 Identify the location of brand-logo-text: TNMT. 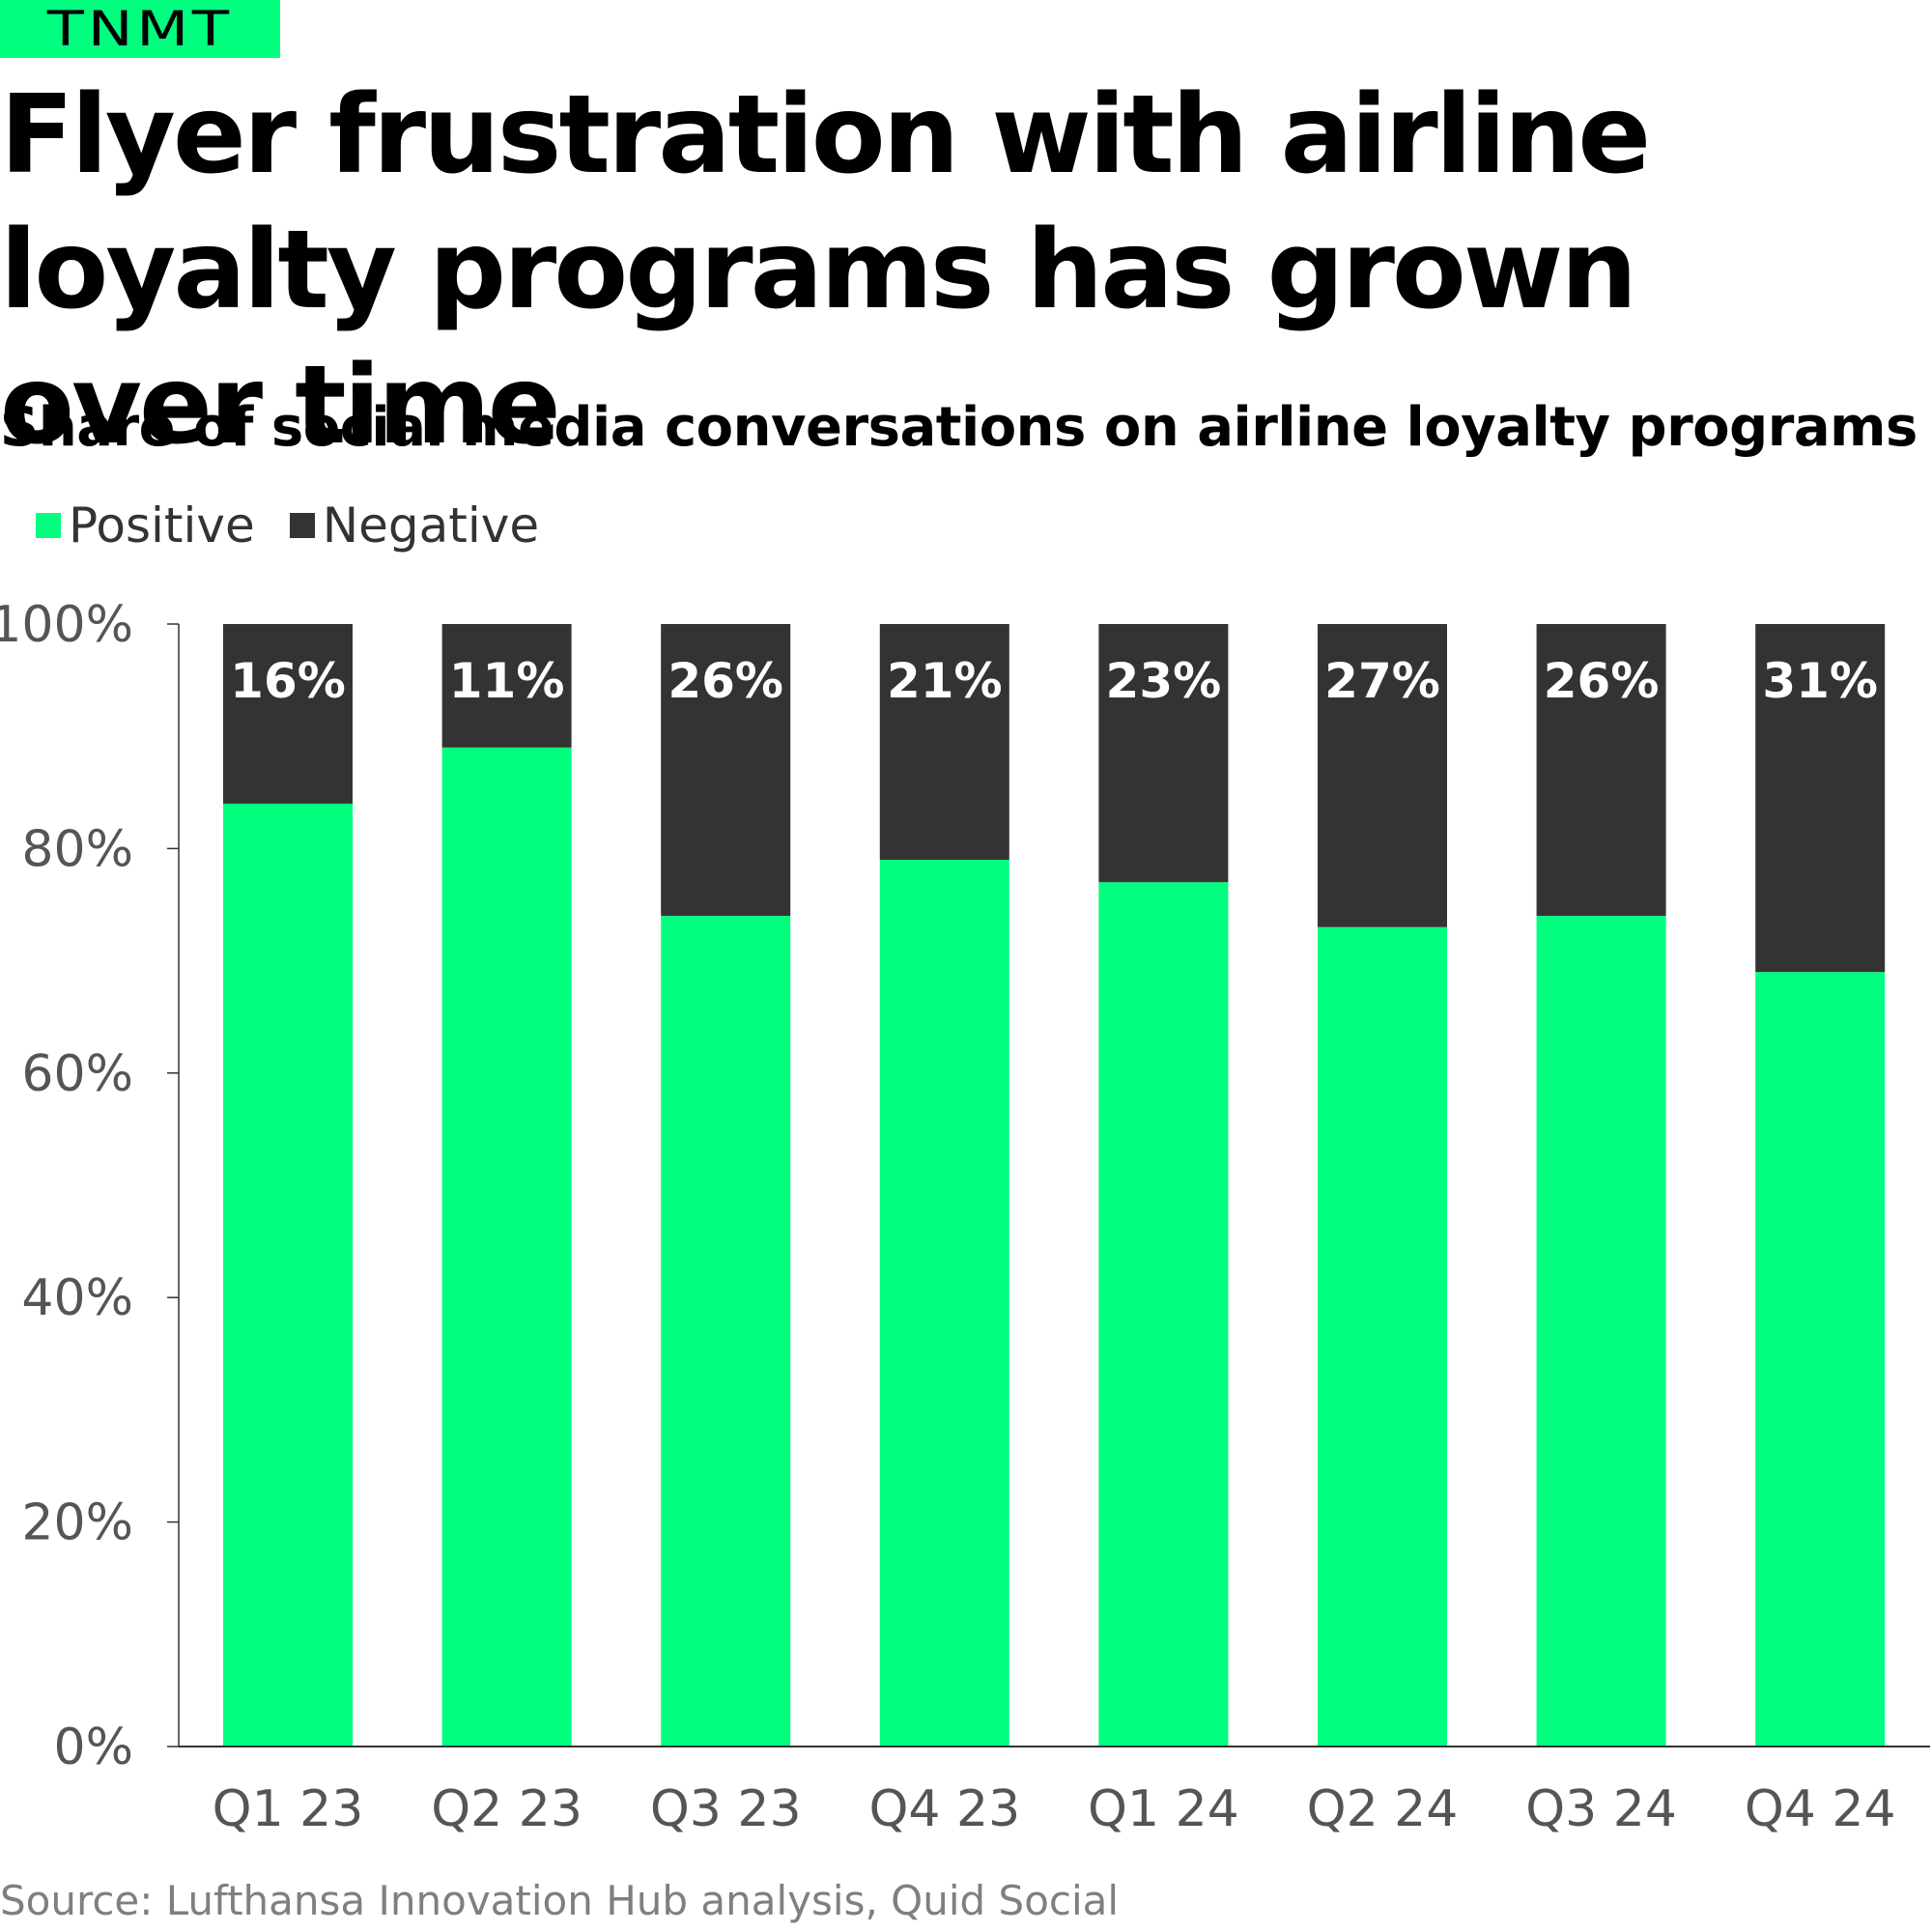
(140, 29).